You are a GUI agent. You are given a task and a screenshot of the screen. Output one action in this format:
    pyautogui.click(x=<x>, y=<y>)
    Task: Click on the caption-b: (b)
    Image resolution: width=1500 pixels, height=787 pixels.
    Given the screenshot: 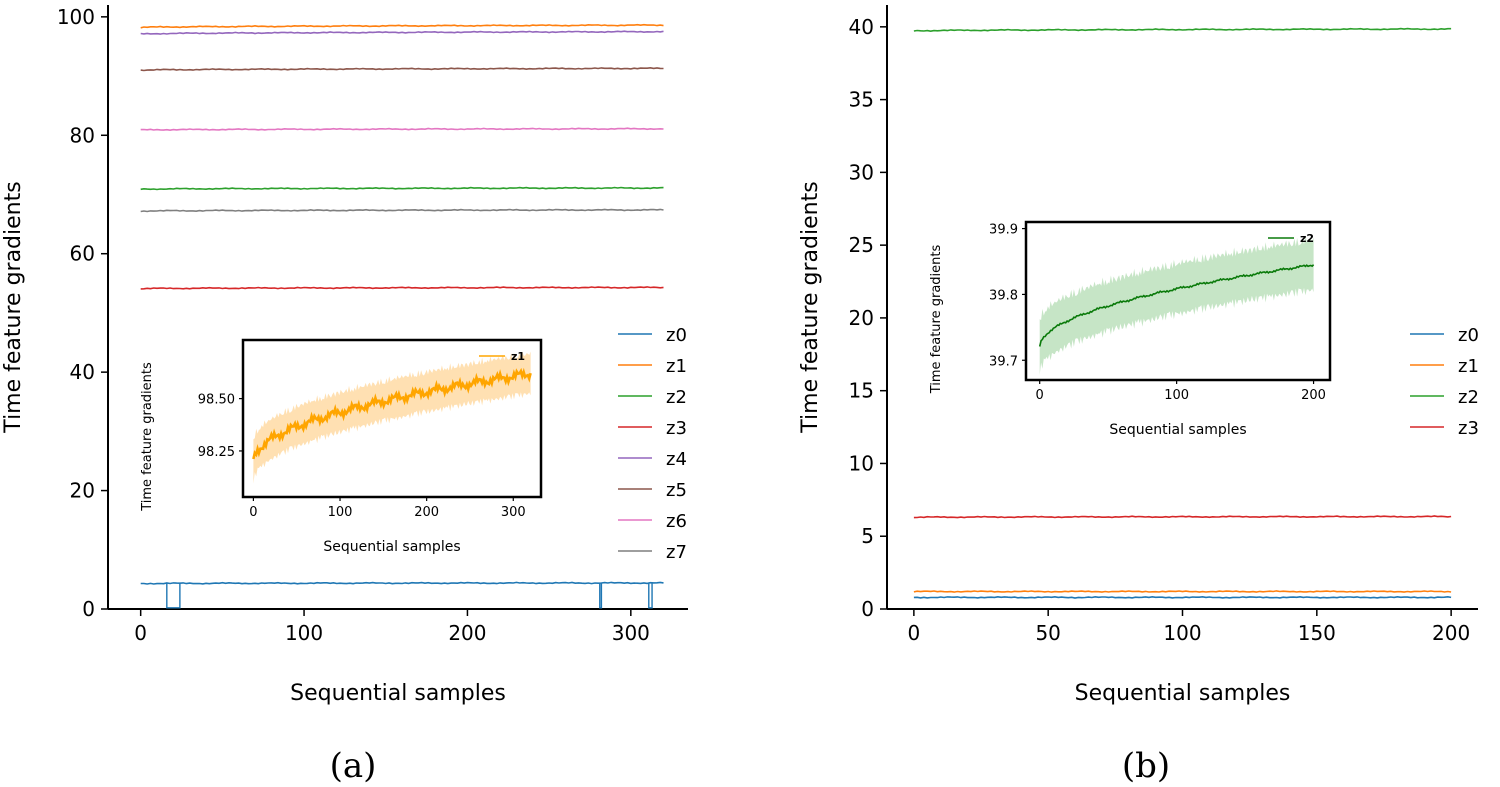 What is the action you would take?
    pyautogui.click(x=1146, y=766)
    